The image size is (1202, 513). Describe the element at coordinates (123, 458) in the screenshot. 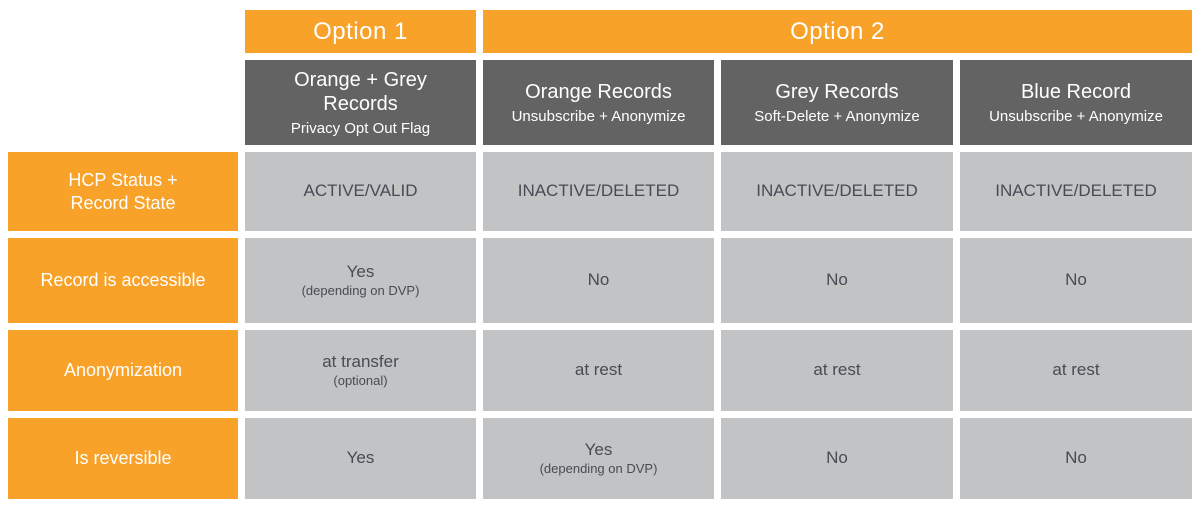

I see `row-label-is-reversible: Is reversible` at that location.